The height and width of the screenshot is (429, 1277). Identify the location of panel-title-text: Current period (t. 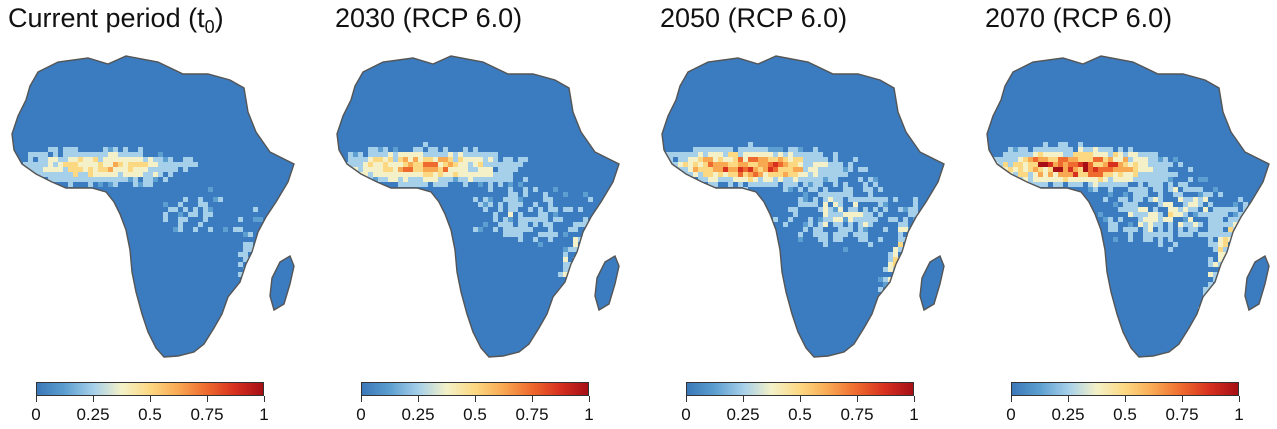
(106, 18).